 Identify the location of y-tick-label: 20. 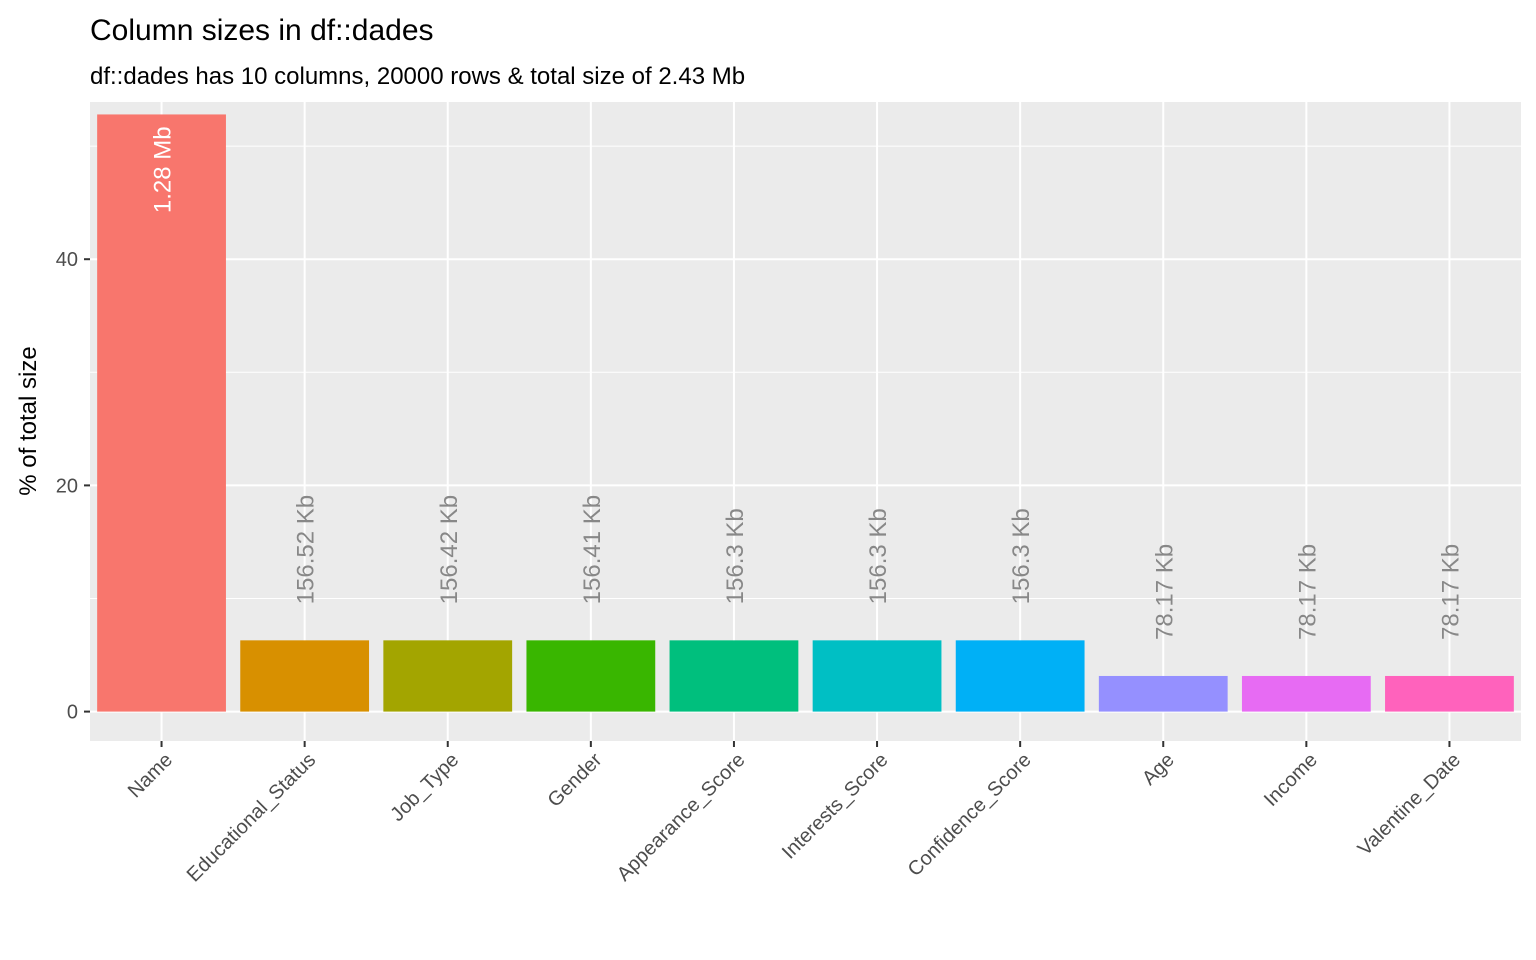
(67, 486).